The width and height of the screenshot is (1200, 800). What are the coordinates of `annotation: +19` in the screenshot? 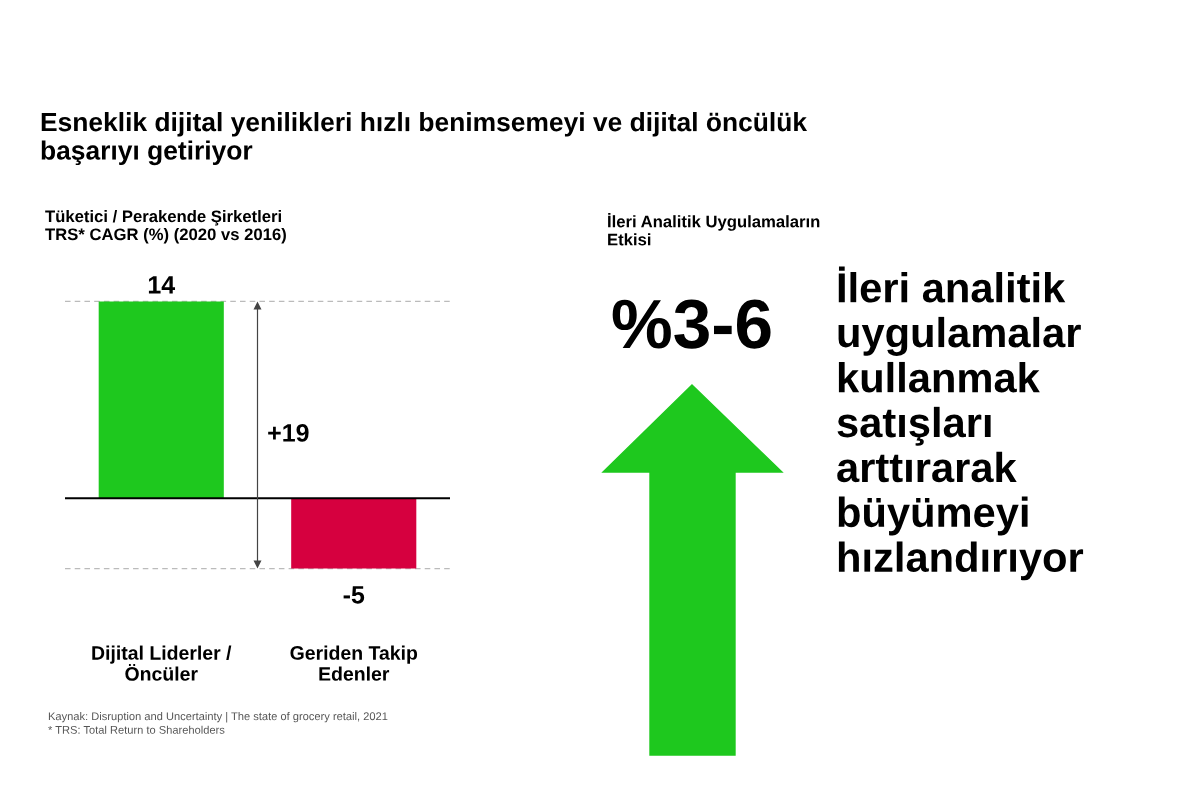 It's located at (288, 433).